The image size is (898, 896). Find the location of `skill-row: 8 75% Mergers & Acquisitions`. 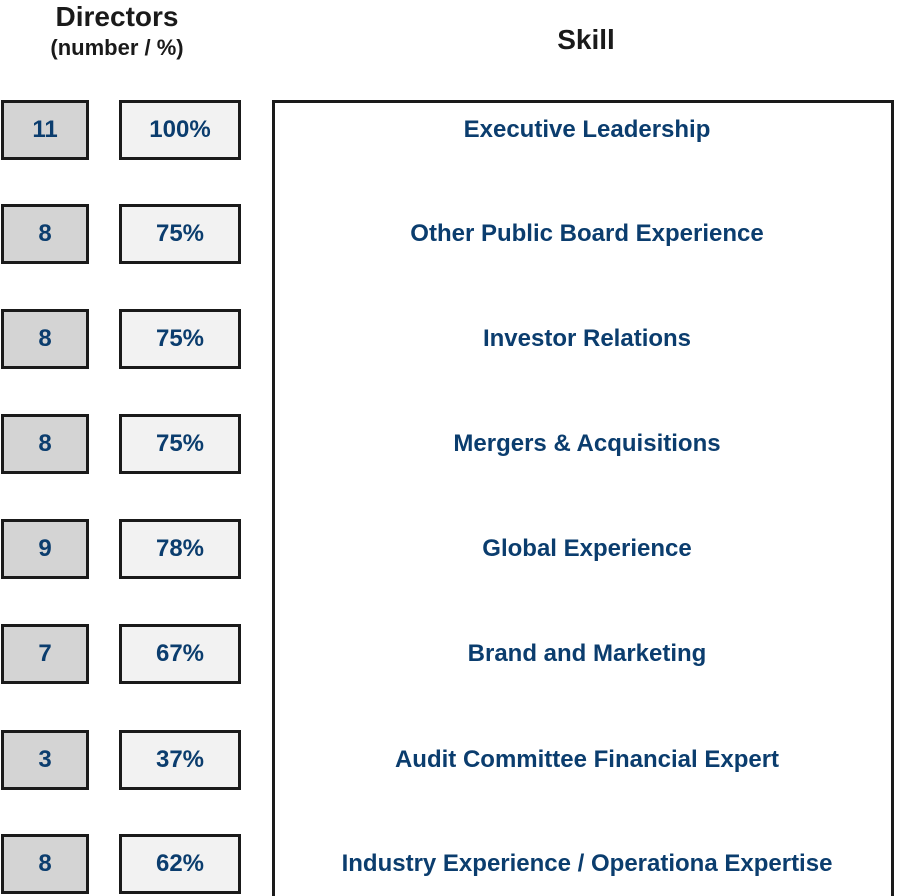

skill-row: 8 75% Mergers & Acquisitions is located at coordinates (449, 444).